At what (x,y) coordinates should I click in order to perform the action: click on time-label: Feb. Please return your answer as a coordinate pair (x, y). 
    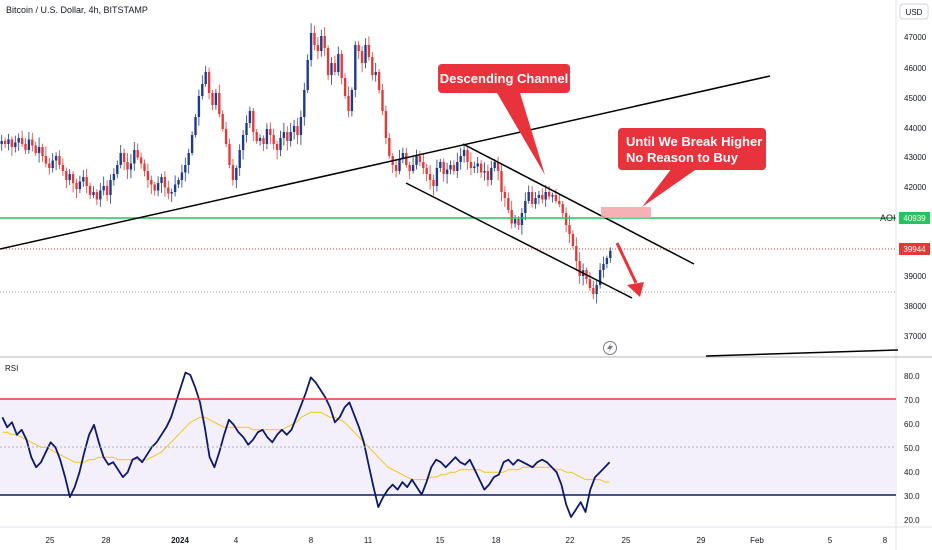
    Looking at the image, I should click on (757, 540).